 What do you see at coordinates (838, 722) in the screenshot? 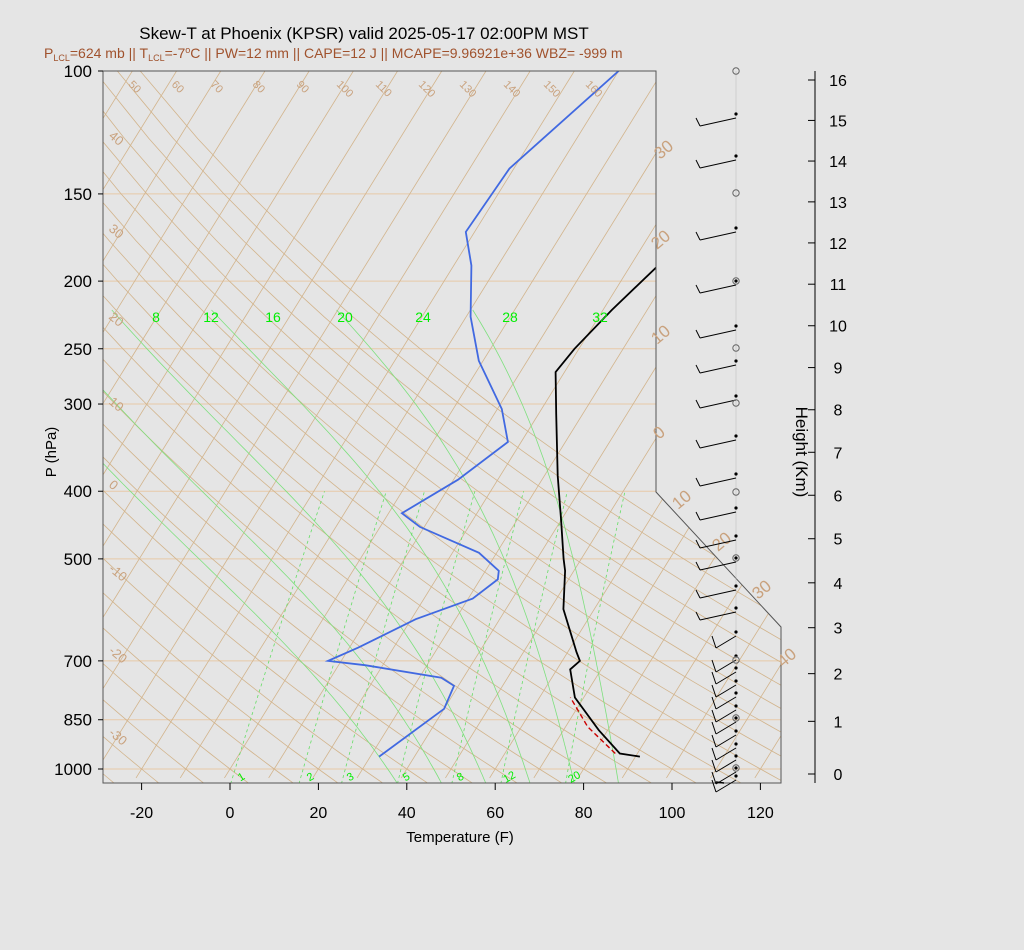
I see `height-tick-label: 1` at bounding box center [838, 722].